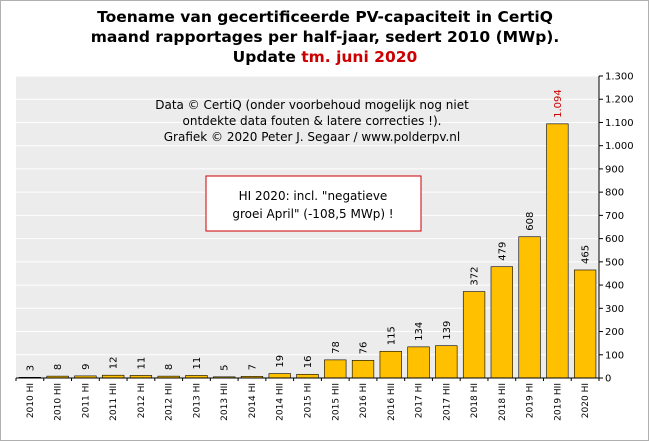 This screenshot has height=442, width=649. Describe the element at coordinates (447, 330) in the screenshot. I see `value-label: 139` at that location.